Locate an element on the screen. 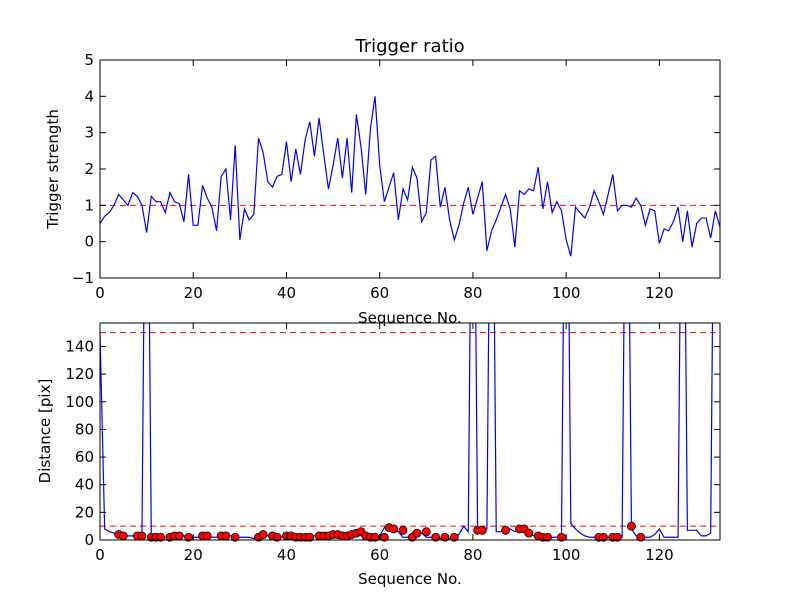  y-tick-label: 3 is located at coordinates (89, 133).